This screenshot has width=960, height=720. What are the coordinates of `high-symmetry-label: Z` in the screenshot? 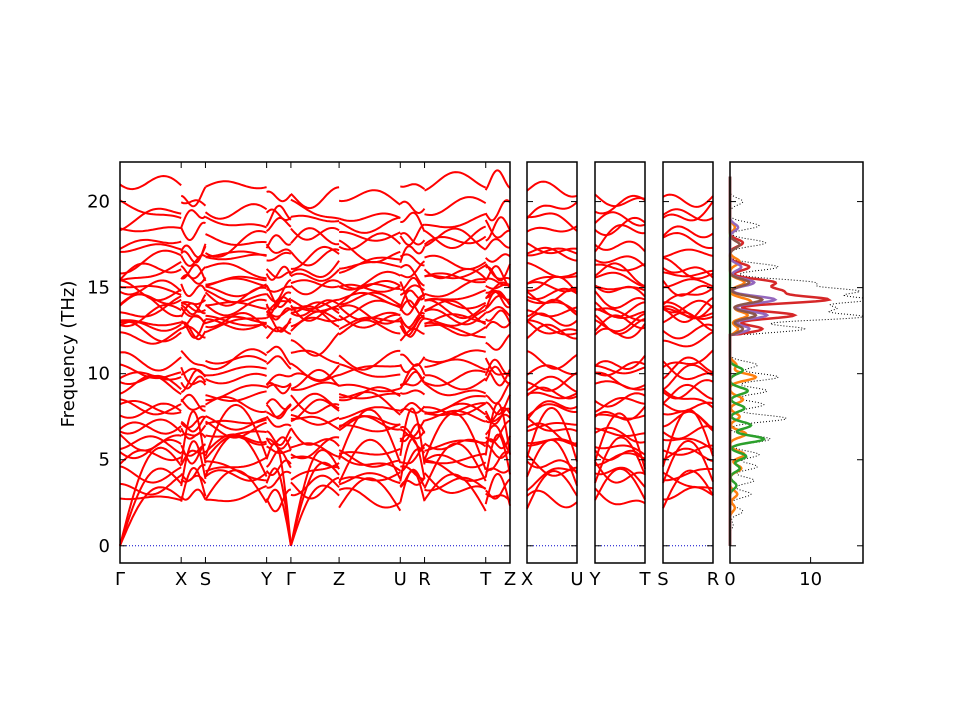 It's located at (510, 579).